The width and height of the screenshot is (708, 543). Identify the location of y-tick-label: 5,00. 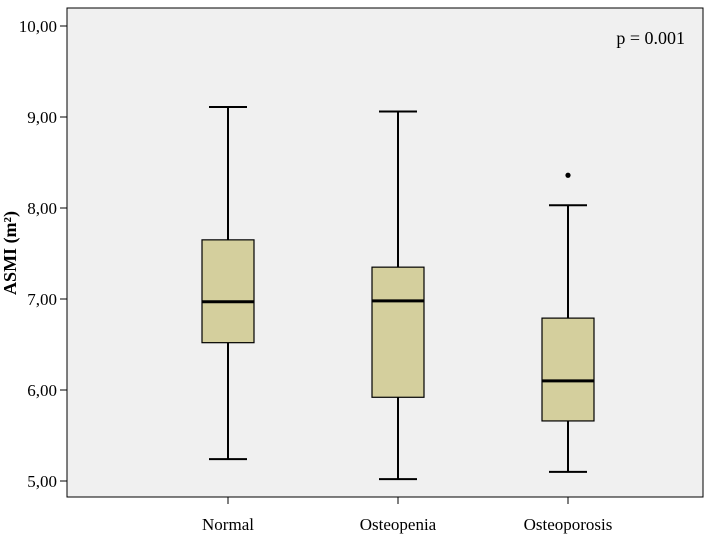
(42, 481).